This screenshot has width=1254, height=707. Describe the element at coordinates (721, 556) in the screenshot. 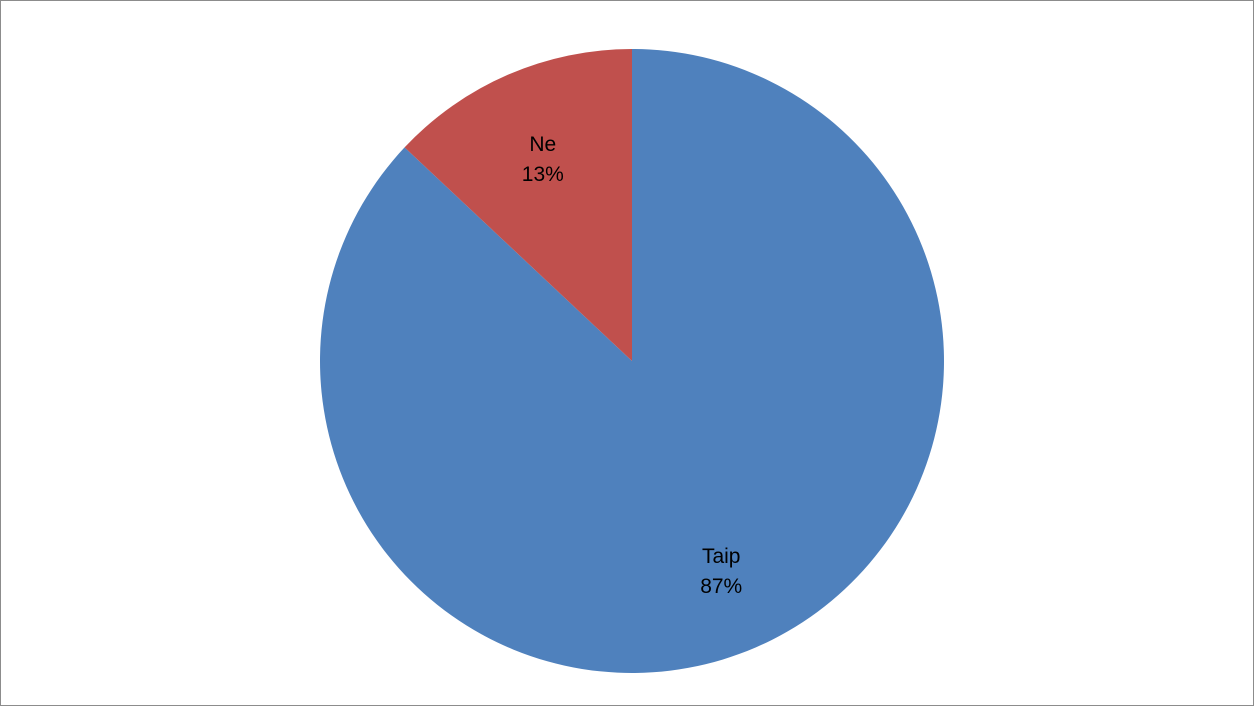

I see `slice-category-label: Taip` at that location.